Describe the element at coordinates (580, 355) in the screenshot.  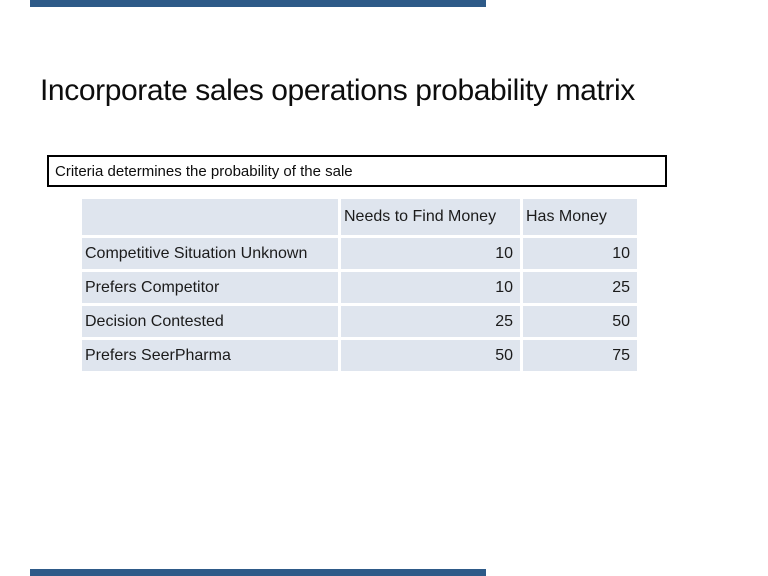
I see `table-cell-value: 75` at that location.